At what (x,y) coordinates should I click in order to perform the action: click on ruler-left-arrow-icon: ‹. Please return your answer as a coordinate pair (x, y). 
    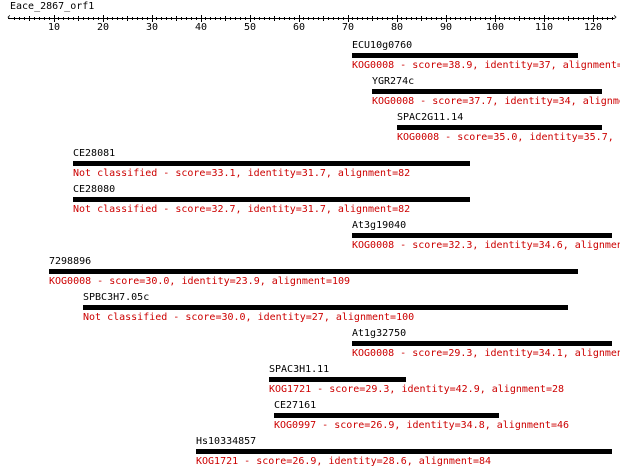
    Looking at the image, I should click on (9, 17).